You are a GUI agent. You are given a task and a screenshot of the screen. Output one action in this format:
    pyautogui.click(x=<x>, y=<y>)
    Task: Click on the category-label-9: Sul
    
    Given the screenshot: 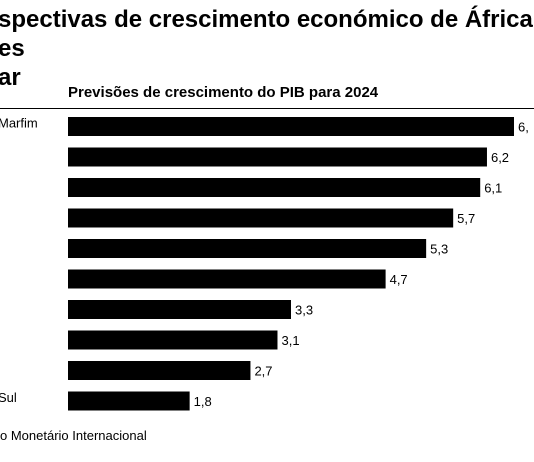 What is the action you would take?
    pyautogui.click(x=8, y=397)
    